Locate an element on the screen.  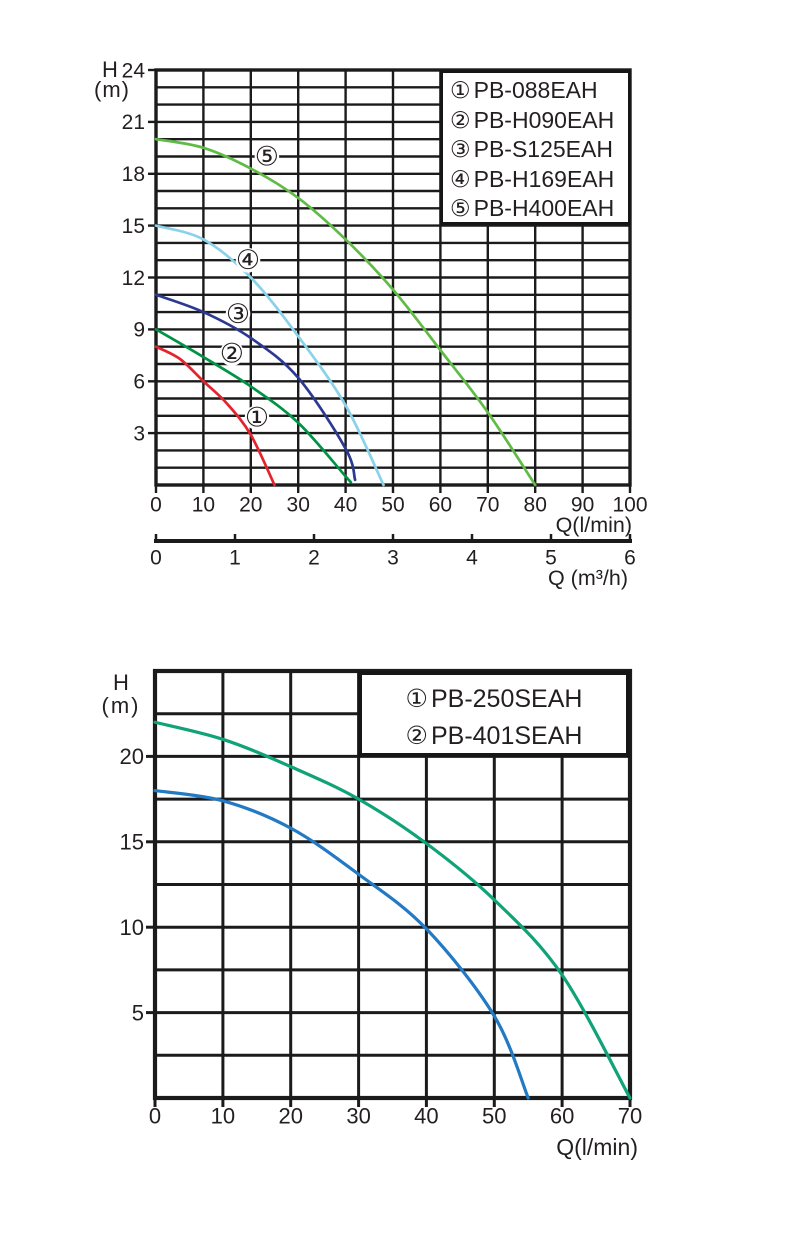
y-tick-label: 12 is located at coordinates (133, 278).